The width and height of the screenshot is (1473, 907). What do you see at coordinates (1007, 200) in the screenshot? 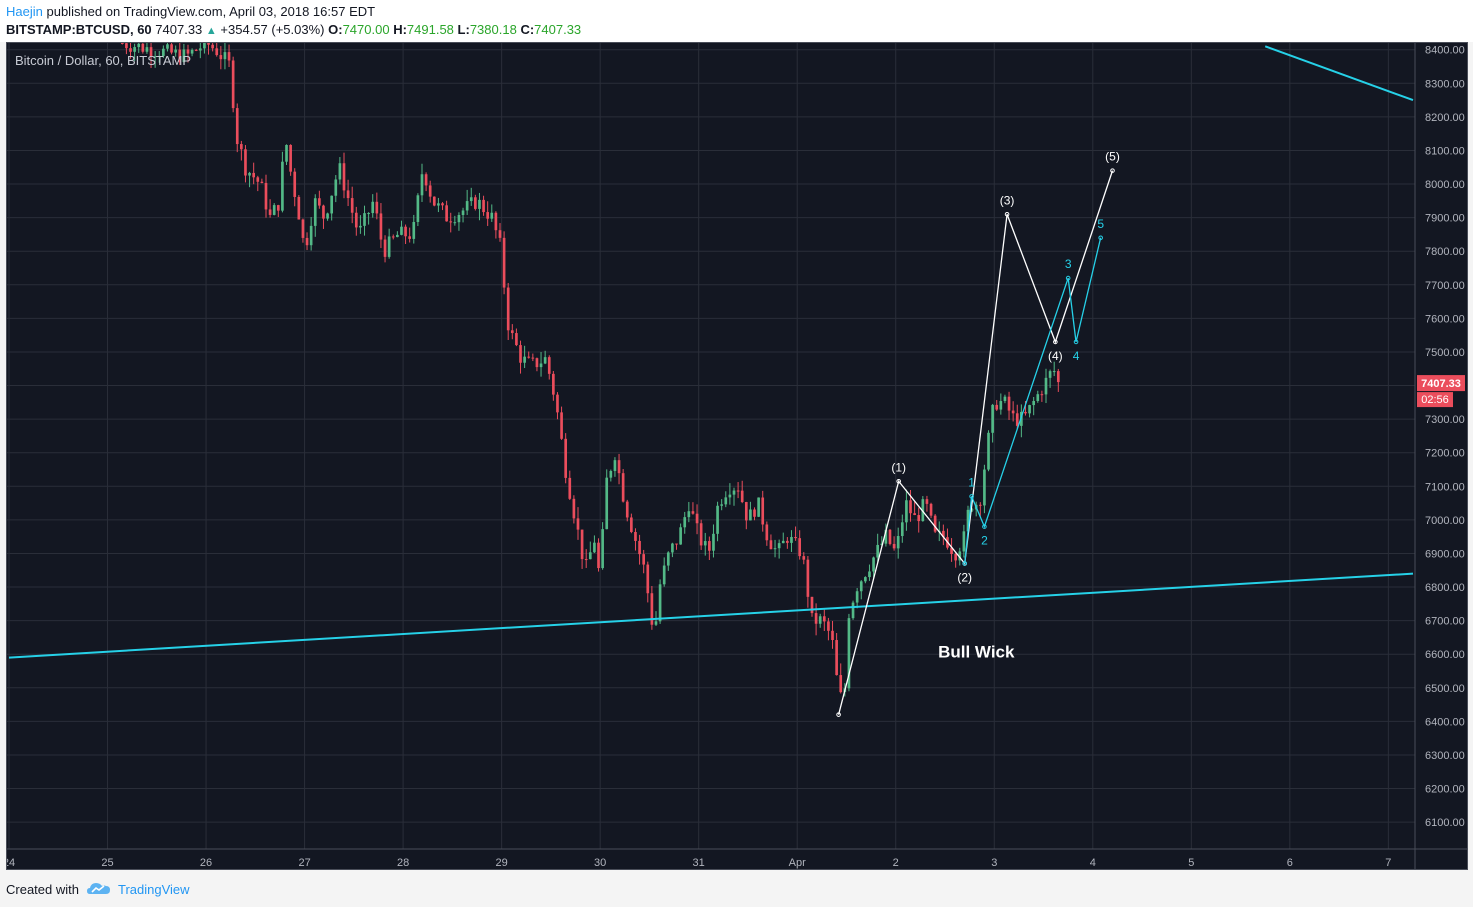
I see `primary-wave-label: (3)` at bounding box center [1007, 200].